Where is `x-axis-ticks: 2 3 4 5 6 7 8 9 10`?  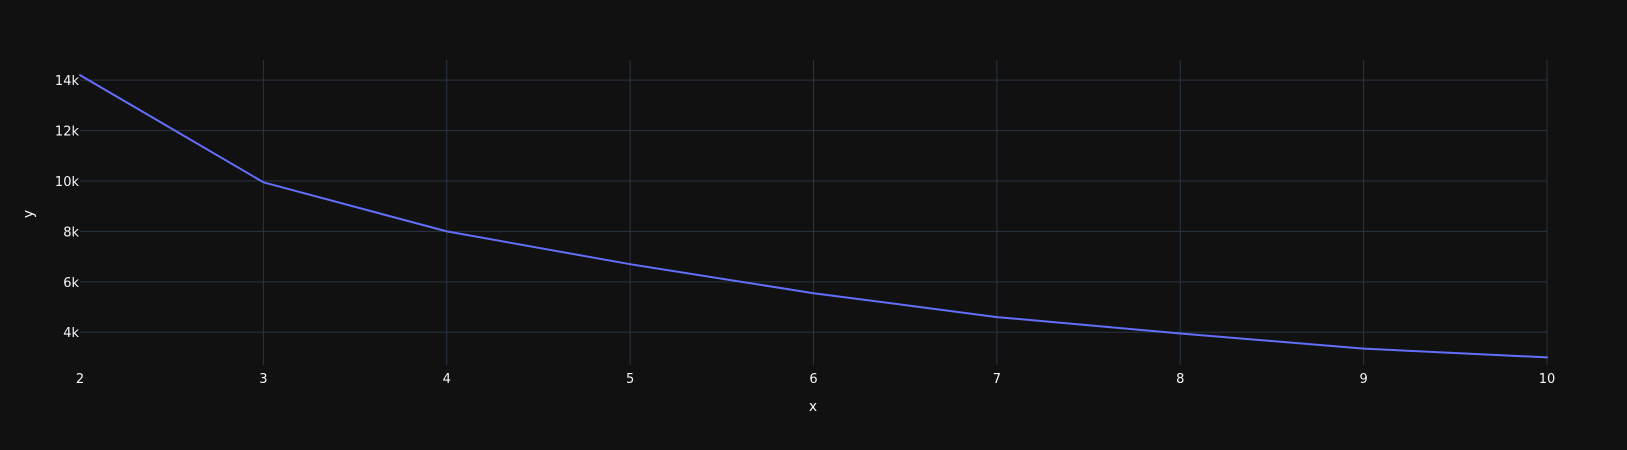
x-axis-ticks: 2 3 4 5 6 7 8 9 10 is located at coordinates (815, 379).